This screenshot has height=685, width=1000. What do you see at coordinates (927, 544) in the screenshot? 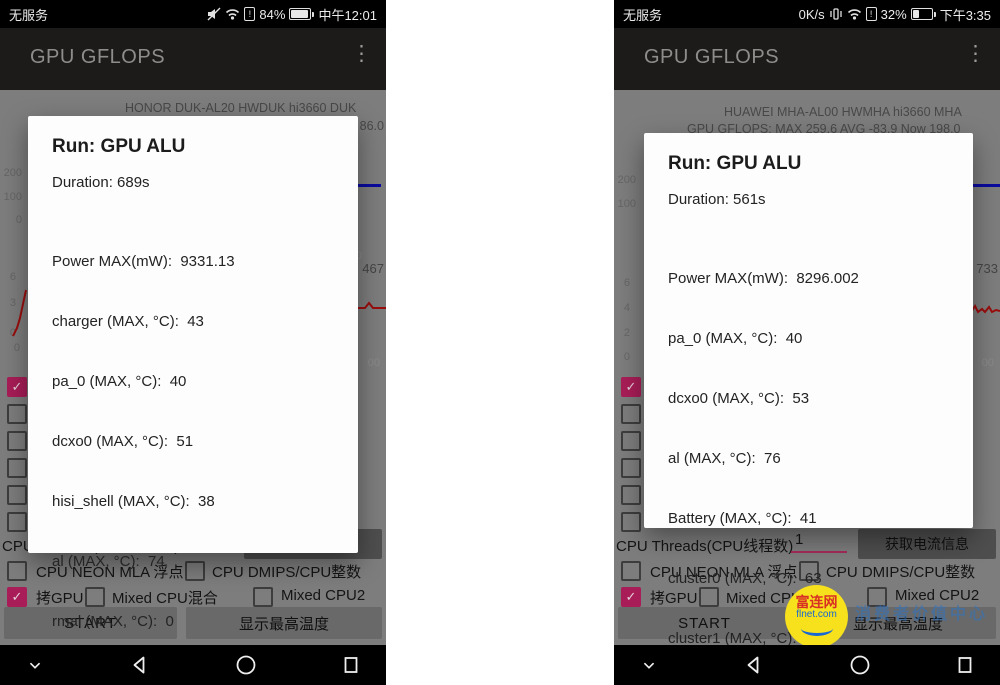
I see `get-current-info-button: 获取电流信息` at bounding box center [927, 544].